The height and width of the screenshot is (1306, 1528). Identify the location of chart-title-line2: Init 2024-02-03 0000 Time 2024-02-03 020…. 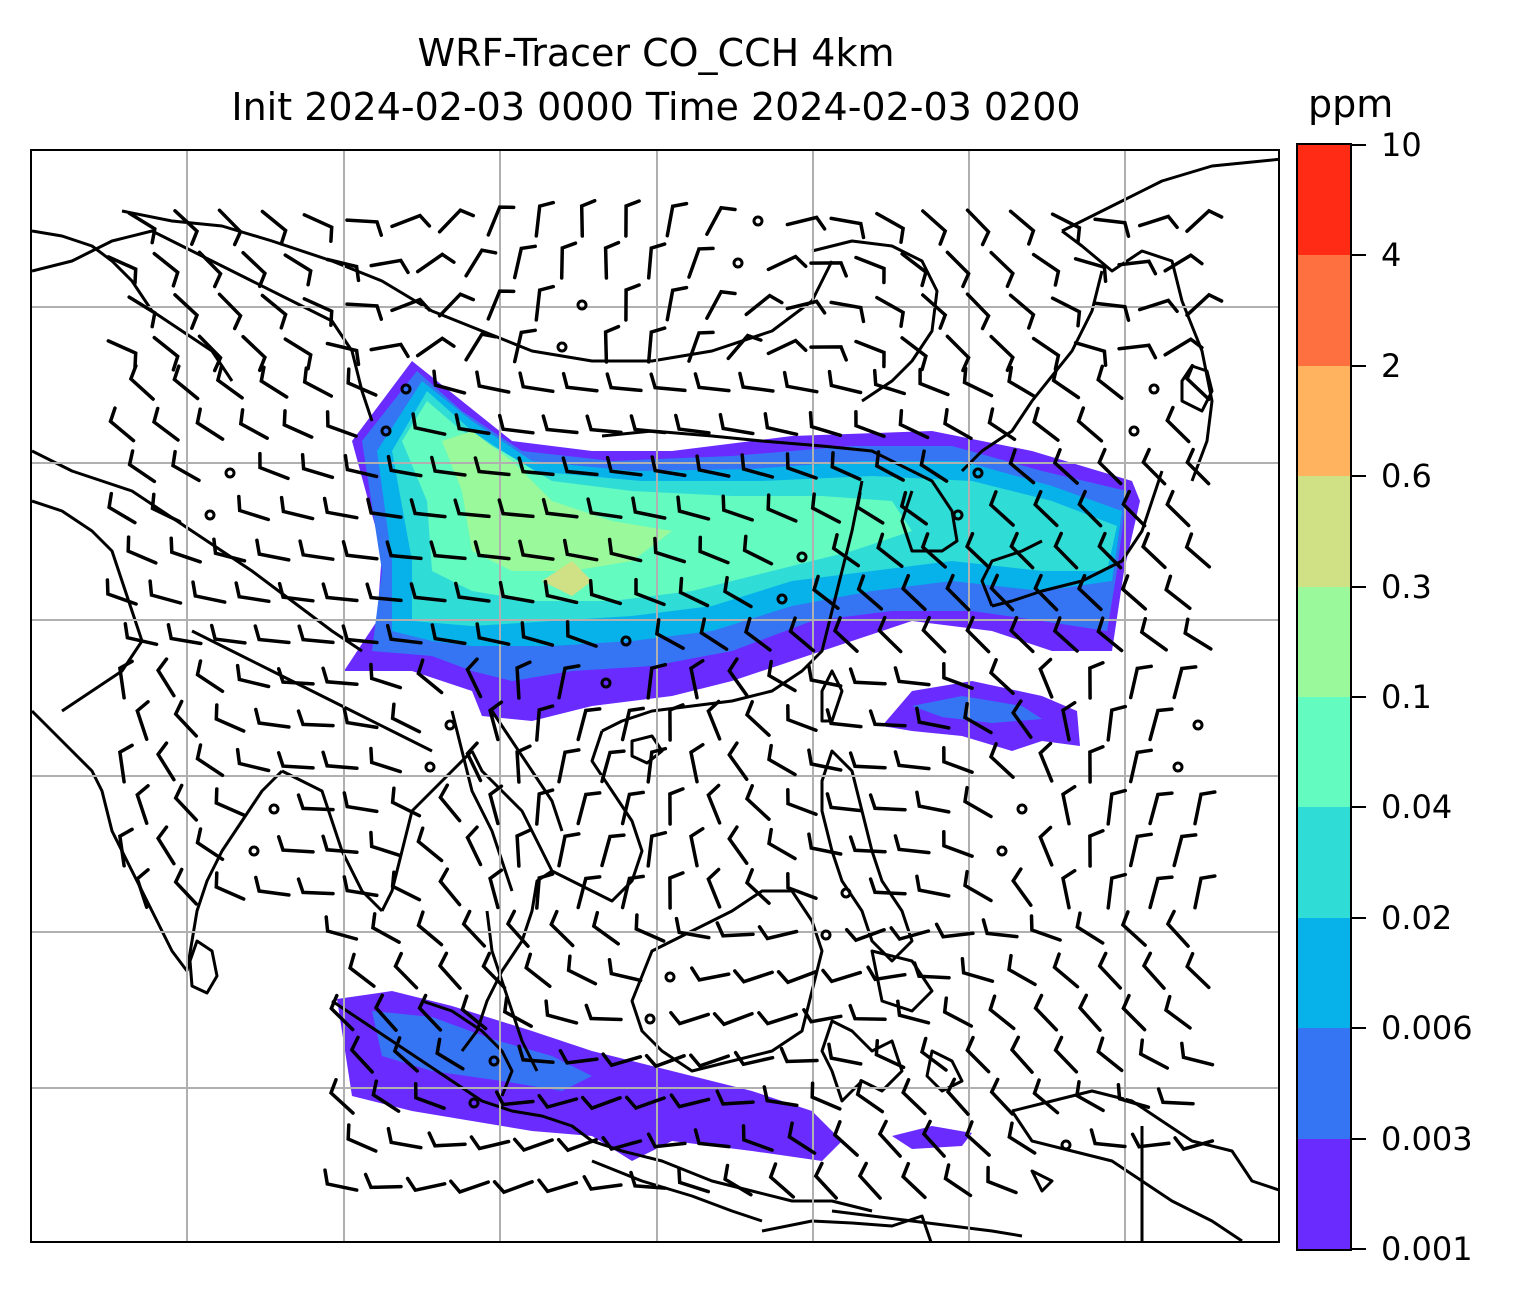
(656, 107).